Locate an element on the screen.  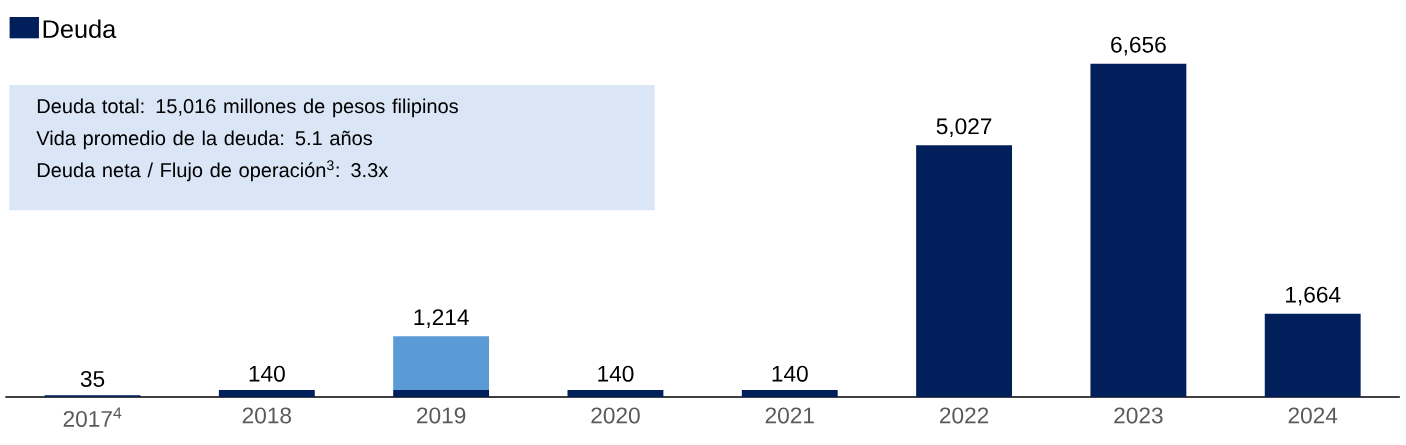
annotation: Deuda neta / Flujo de operación$^{3}$: 3.3x is located at coordinates (213, 171).